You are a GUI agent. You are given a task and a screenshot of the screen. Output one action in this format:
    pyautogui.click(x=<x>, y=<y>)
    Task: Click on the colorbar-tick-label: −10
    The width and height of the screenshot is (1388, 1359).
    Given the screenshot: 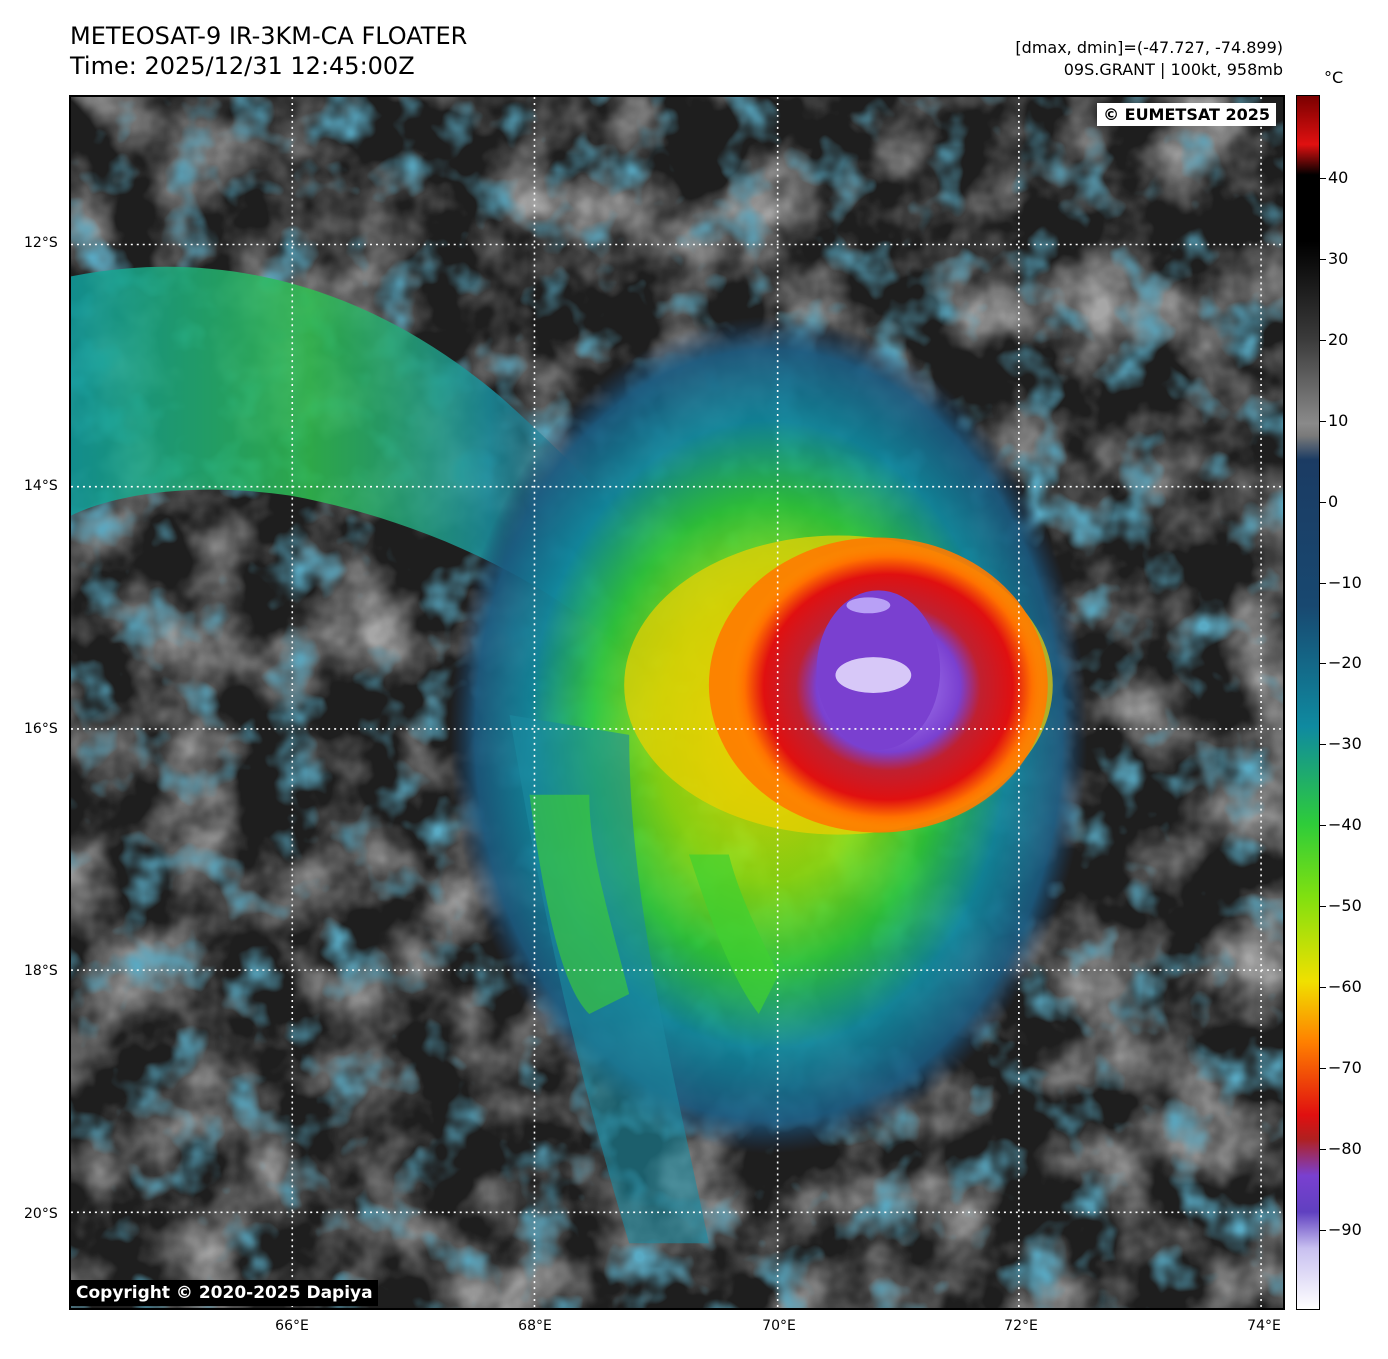 What is the action you would take?
    pyautogui.click(x=1345, y=582)
    